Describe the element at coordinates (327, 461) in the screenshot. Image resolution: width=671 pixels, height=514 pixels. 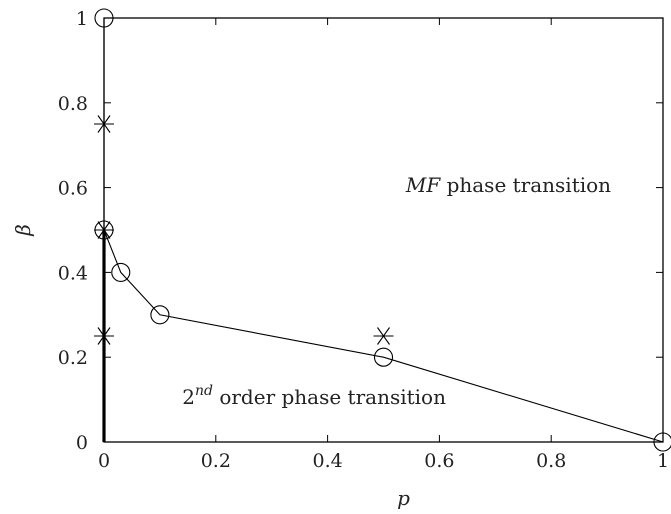
I see `x-tick-label: 0.4` at that location.